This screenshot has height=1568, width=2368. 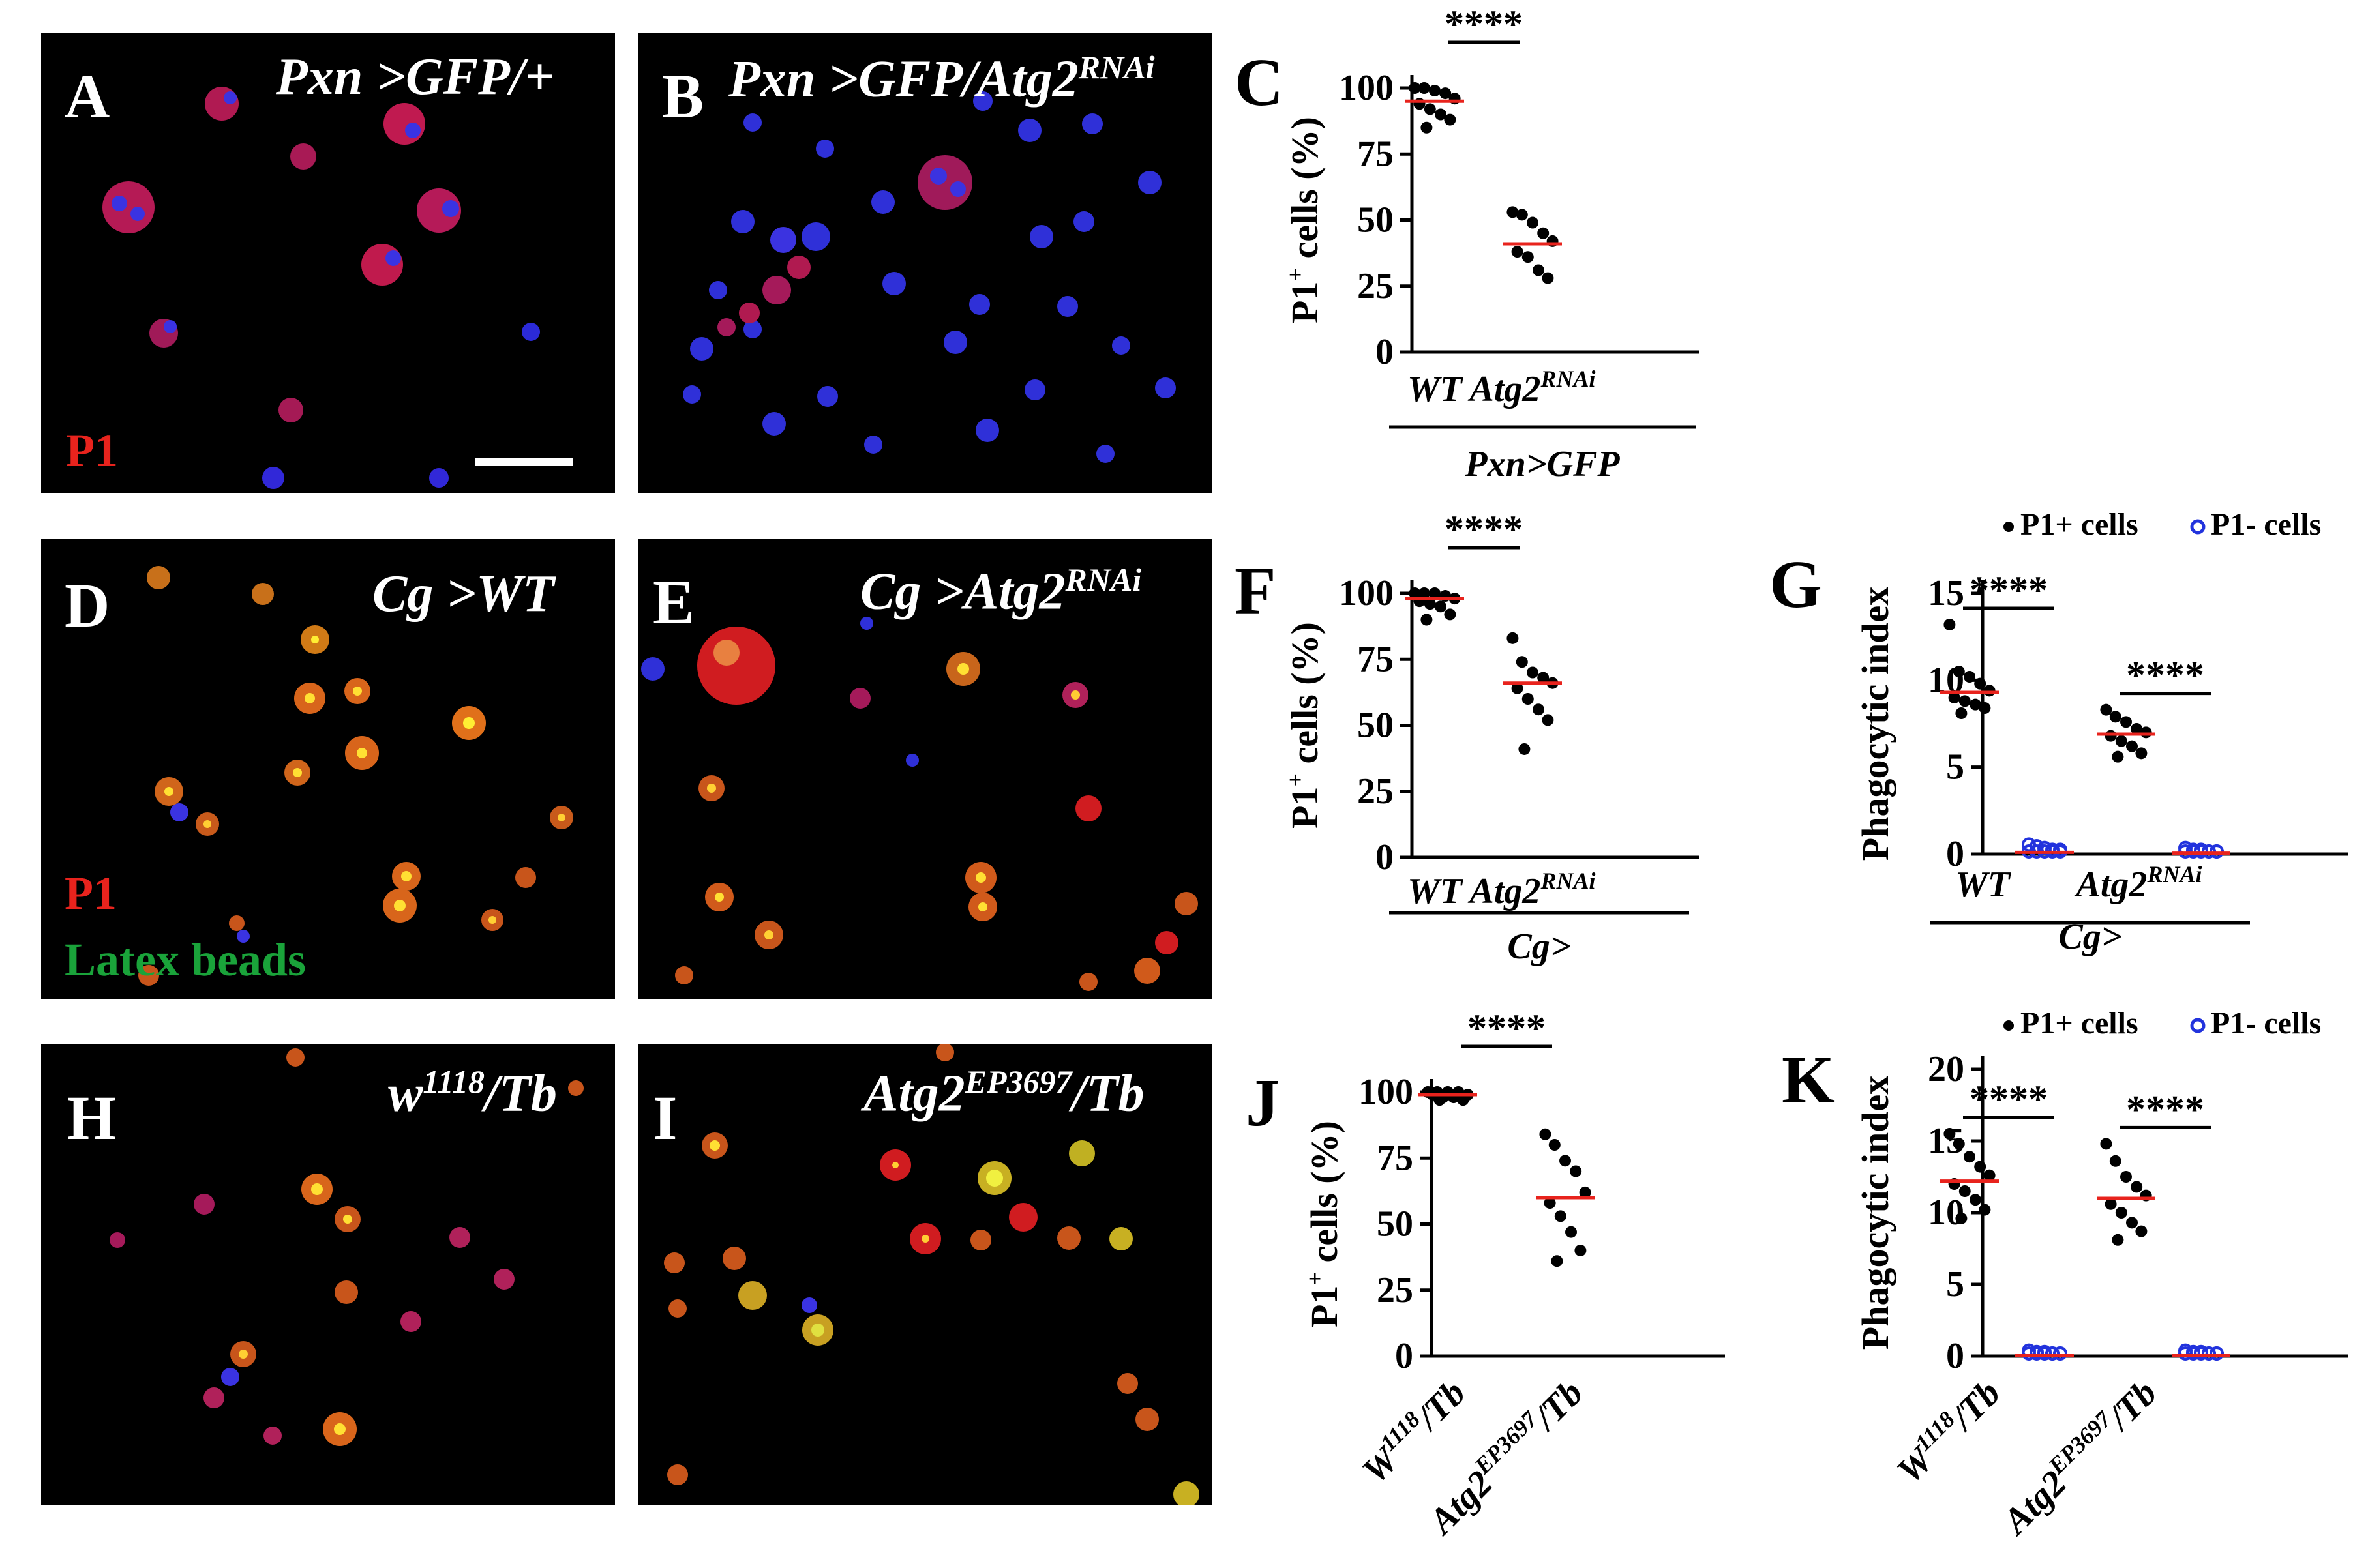 I want to click on stain-label-p1-a: P1, so click(x=92, y=451).